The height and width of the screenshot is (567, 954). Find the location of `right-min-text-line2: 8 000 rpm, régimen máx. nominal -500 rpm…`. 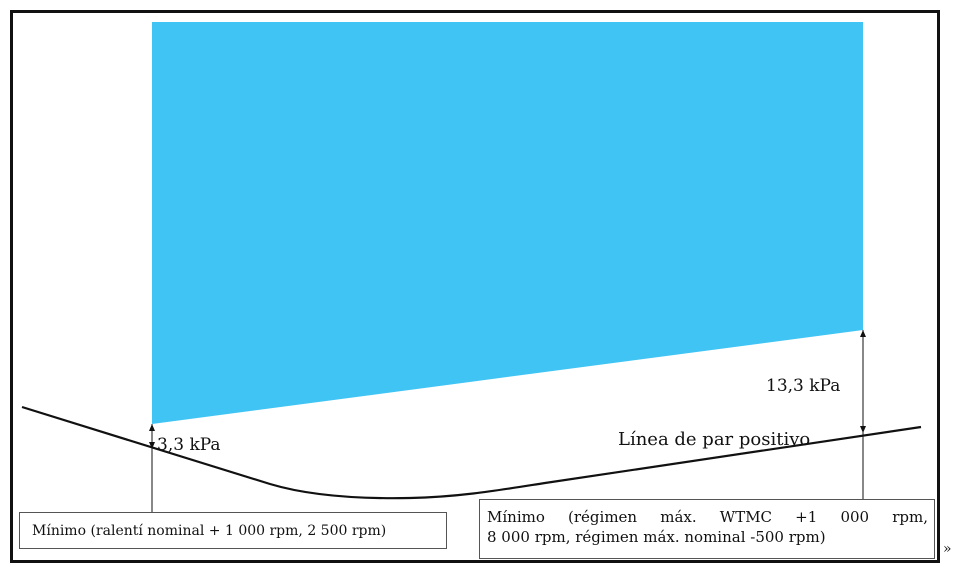

right-min-text-line2: 8 000 rpm, régimen máx. nominal -500 rpm… is located at coordinates (656, 536).